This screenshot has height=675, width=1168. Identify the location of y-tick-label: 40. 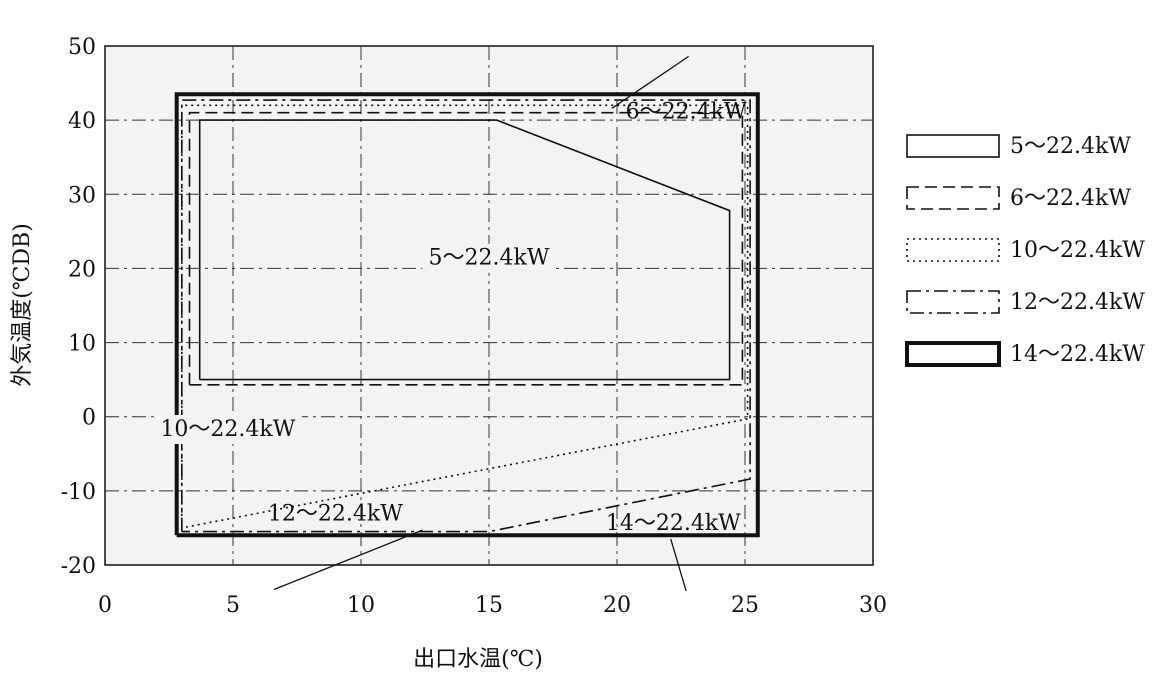
(82, 121).